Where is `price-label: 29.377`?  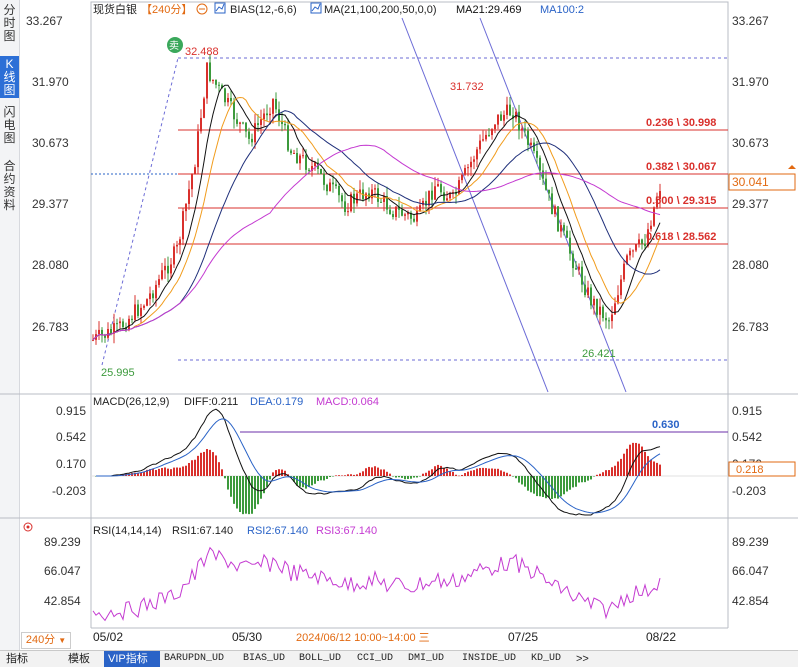 price-label: 29.377 is located at coordinates (50, 204).